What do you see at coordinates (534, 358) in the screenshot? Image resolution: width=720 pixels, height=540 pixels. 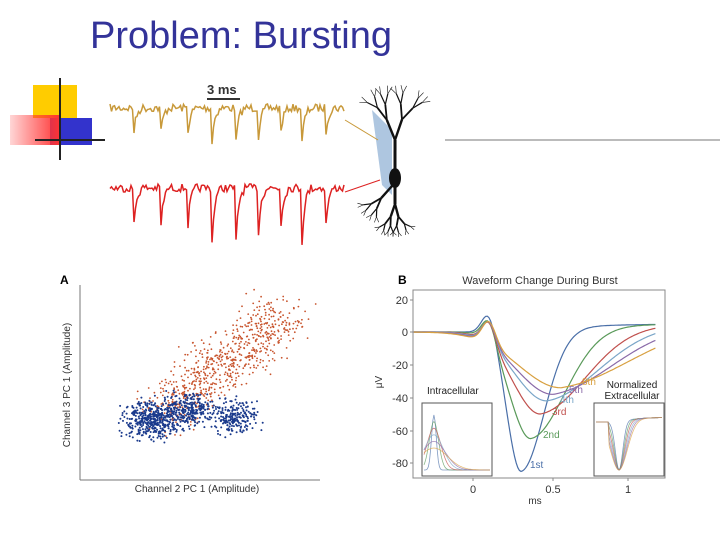 I see `waveform` at bounding box center [534, 358].